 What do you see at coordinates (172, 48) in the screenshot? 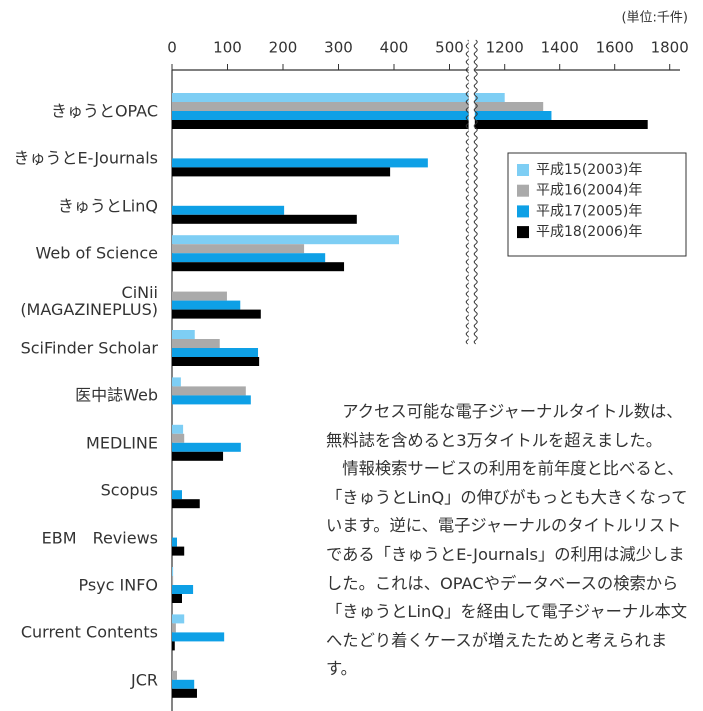
I see `x-tick-label: 0` at bounding box center [172, 48].